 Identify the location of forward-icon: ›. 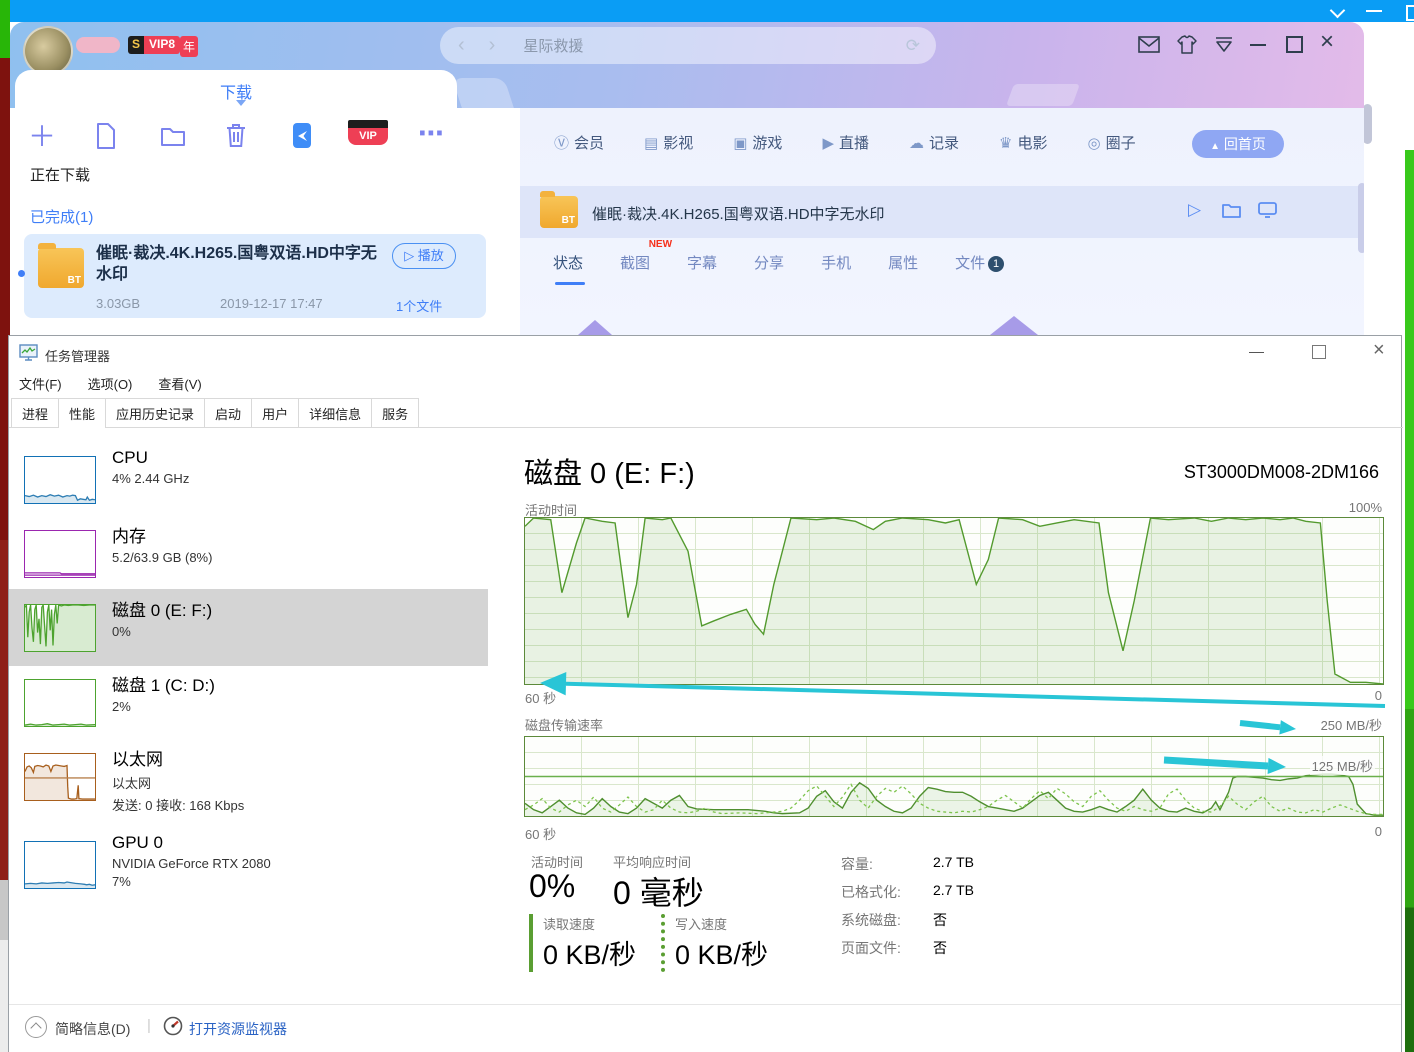
(492, 45).